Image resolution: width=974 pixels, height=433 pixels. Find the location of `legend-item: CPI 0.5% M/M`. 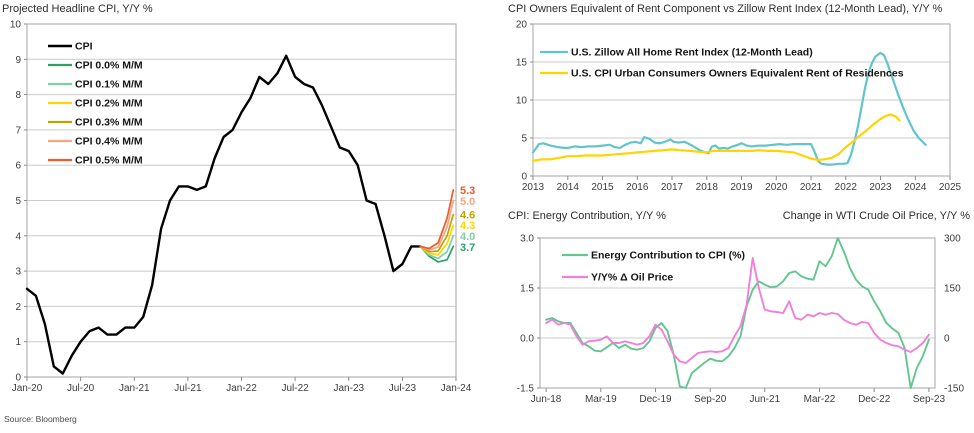

legend-item: CPI 0.5% M/M is located at coordinates (95, 161).